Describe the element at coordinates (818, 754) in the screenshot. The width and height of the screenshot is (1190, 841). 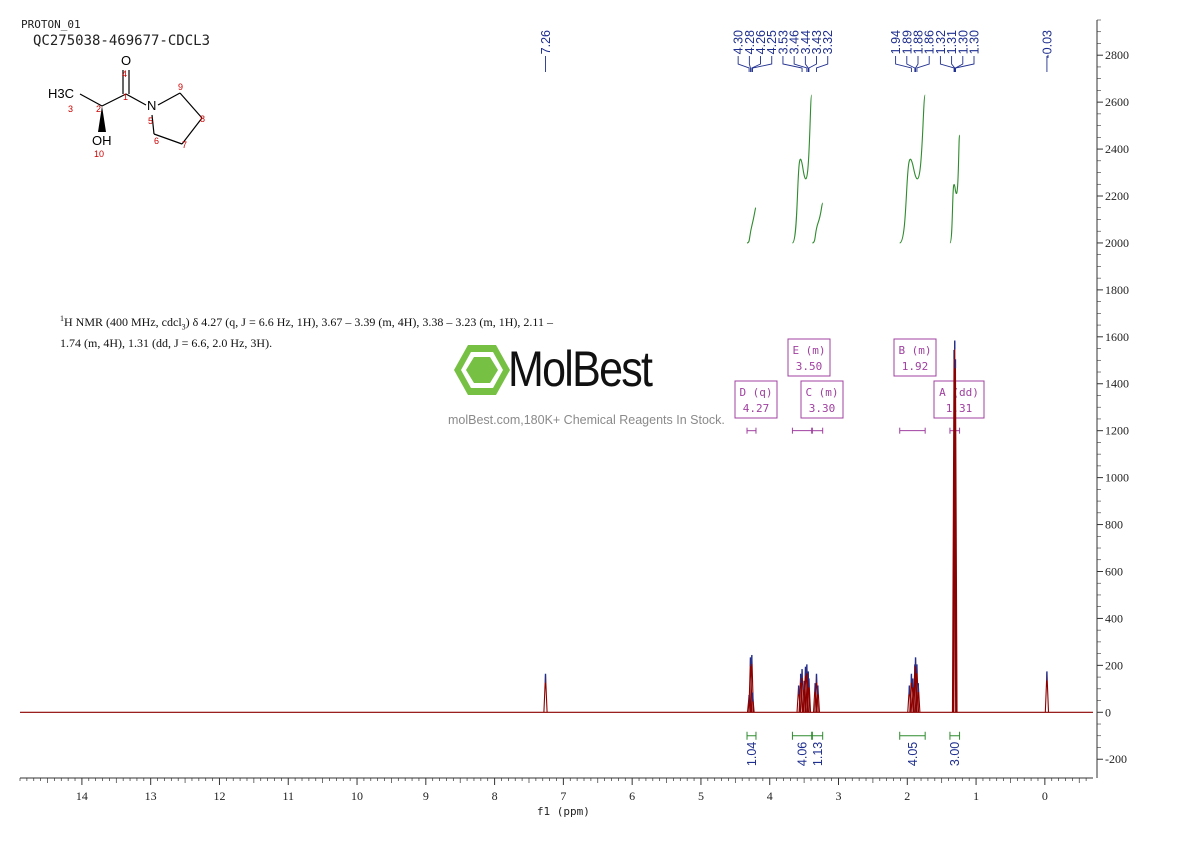
I see `integral-value: 1.13` at that location.